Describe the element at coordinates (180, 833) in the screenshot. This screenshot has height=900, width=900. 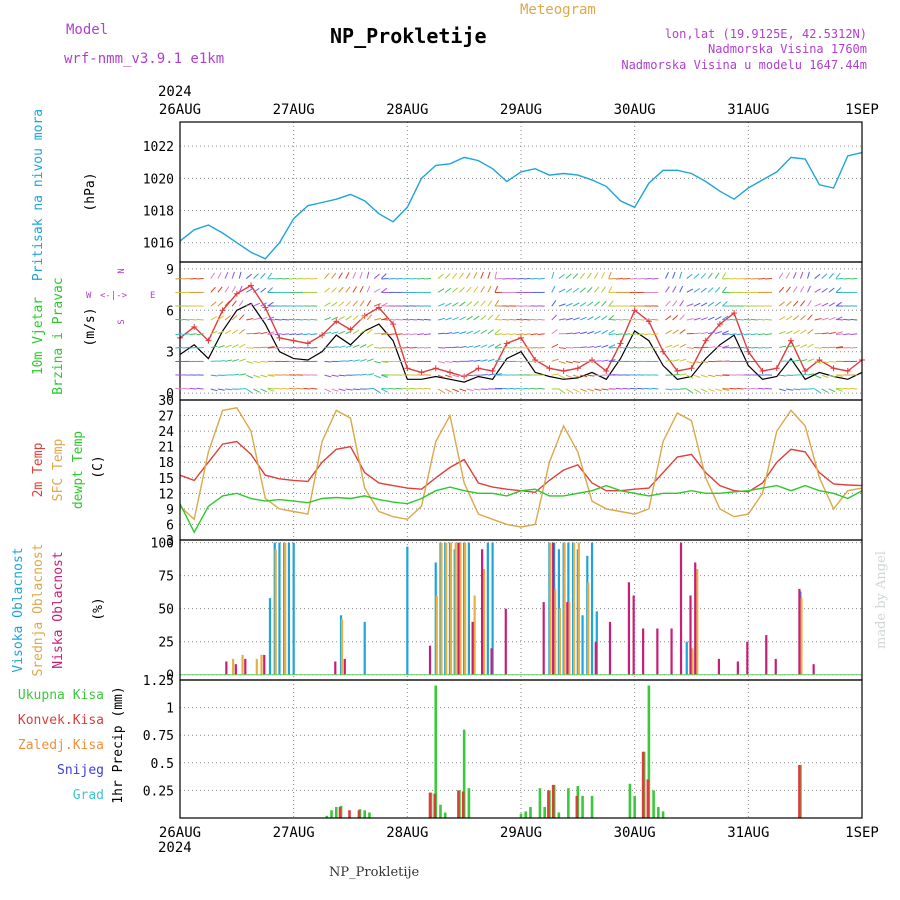
I see `bottom-tick-label: 26AUG` at that location.